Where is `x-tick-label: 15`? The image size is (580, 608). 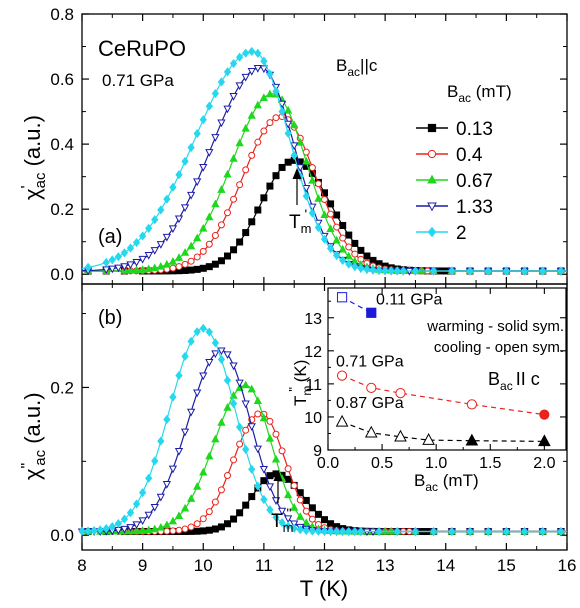 x-tick-label: 15 is located at coordinates (506, 565).